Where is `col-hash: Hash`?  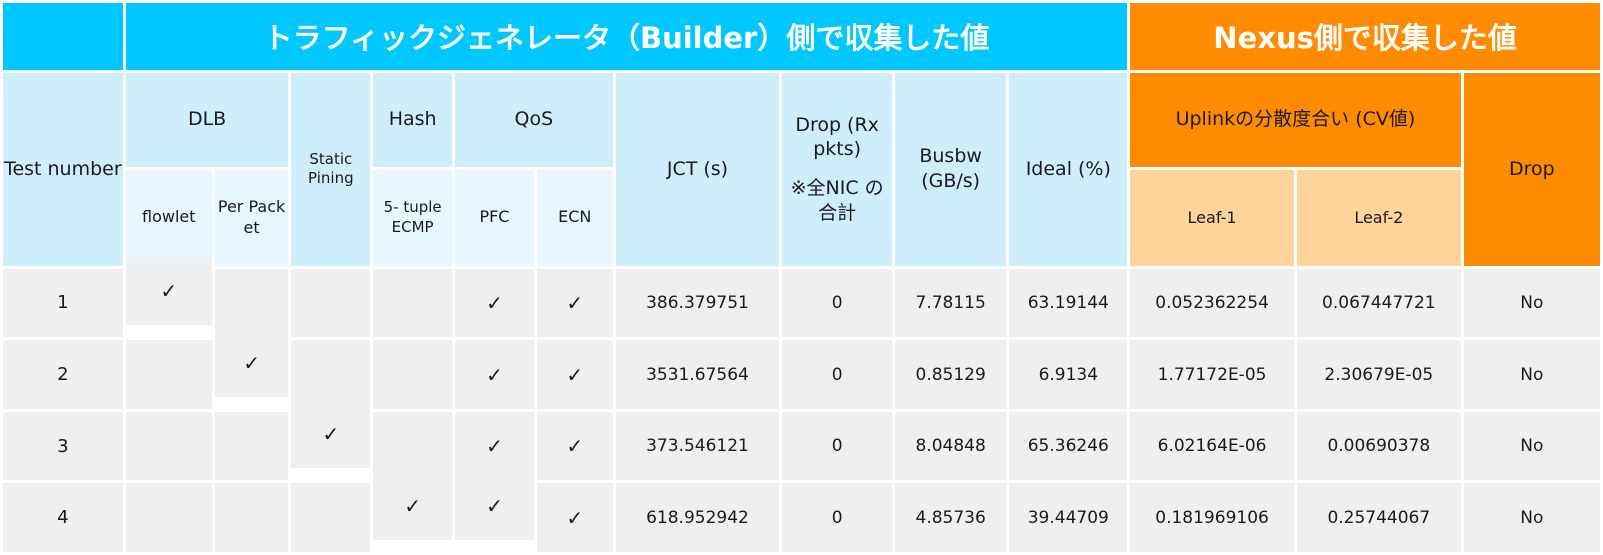 col-hash: Hash is located at coordinates (413, 120).